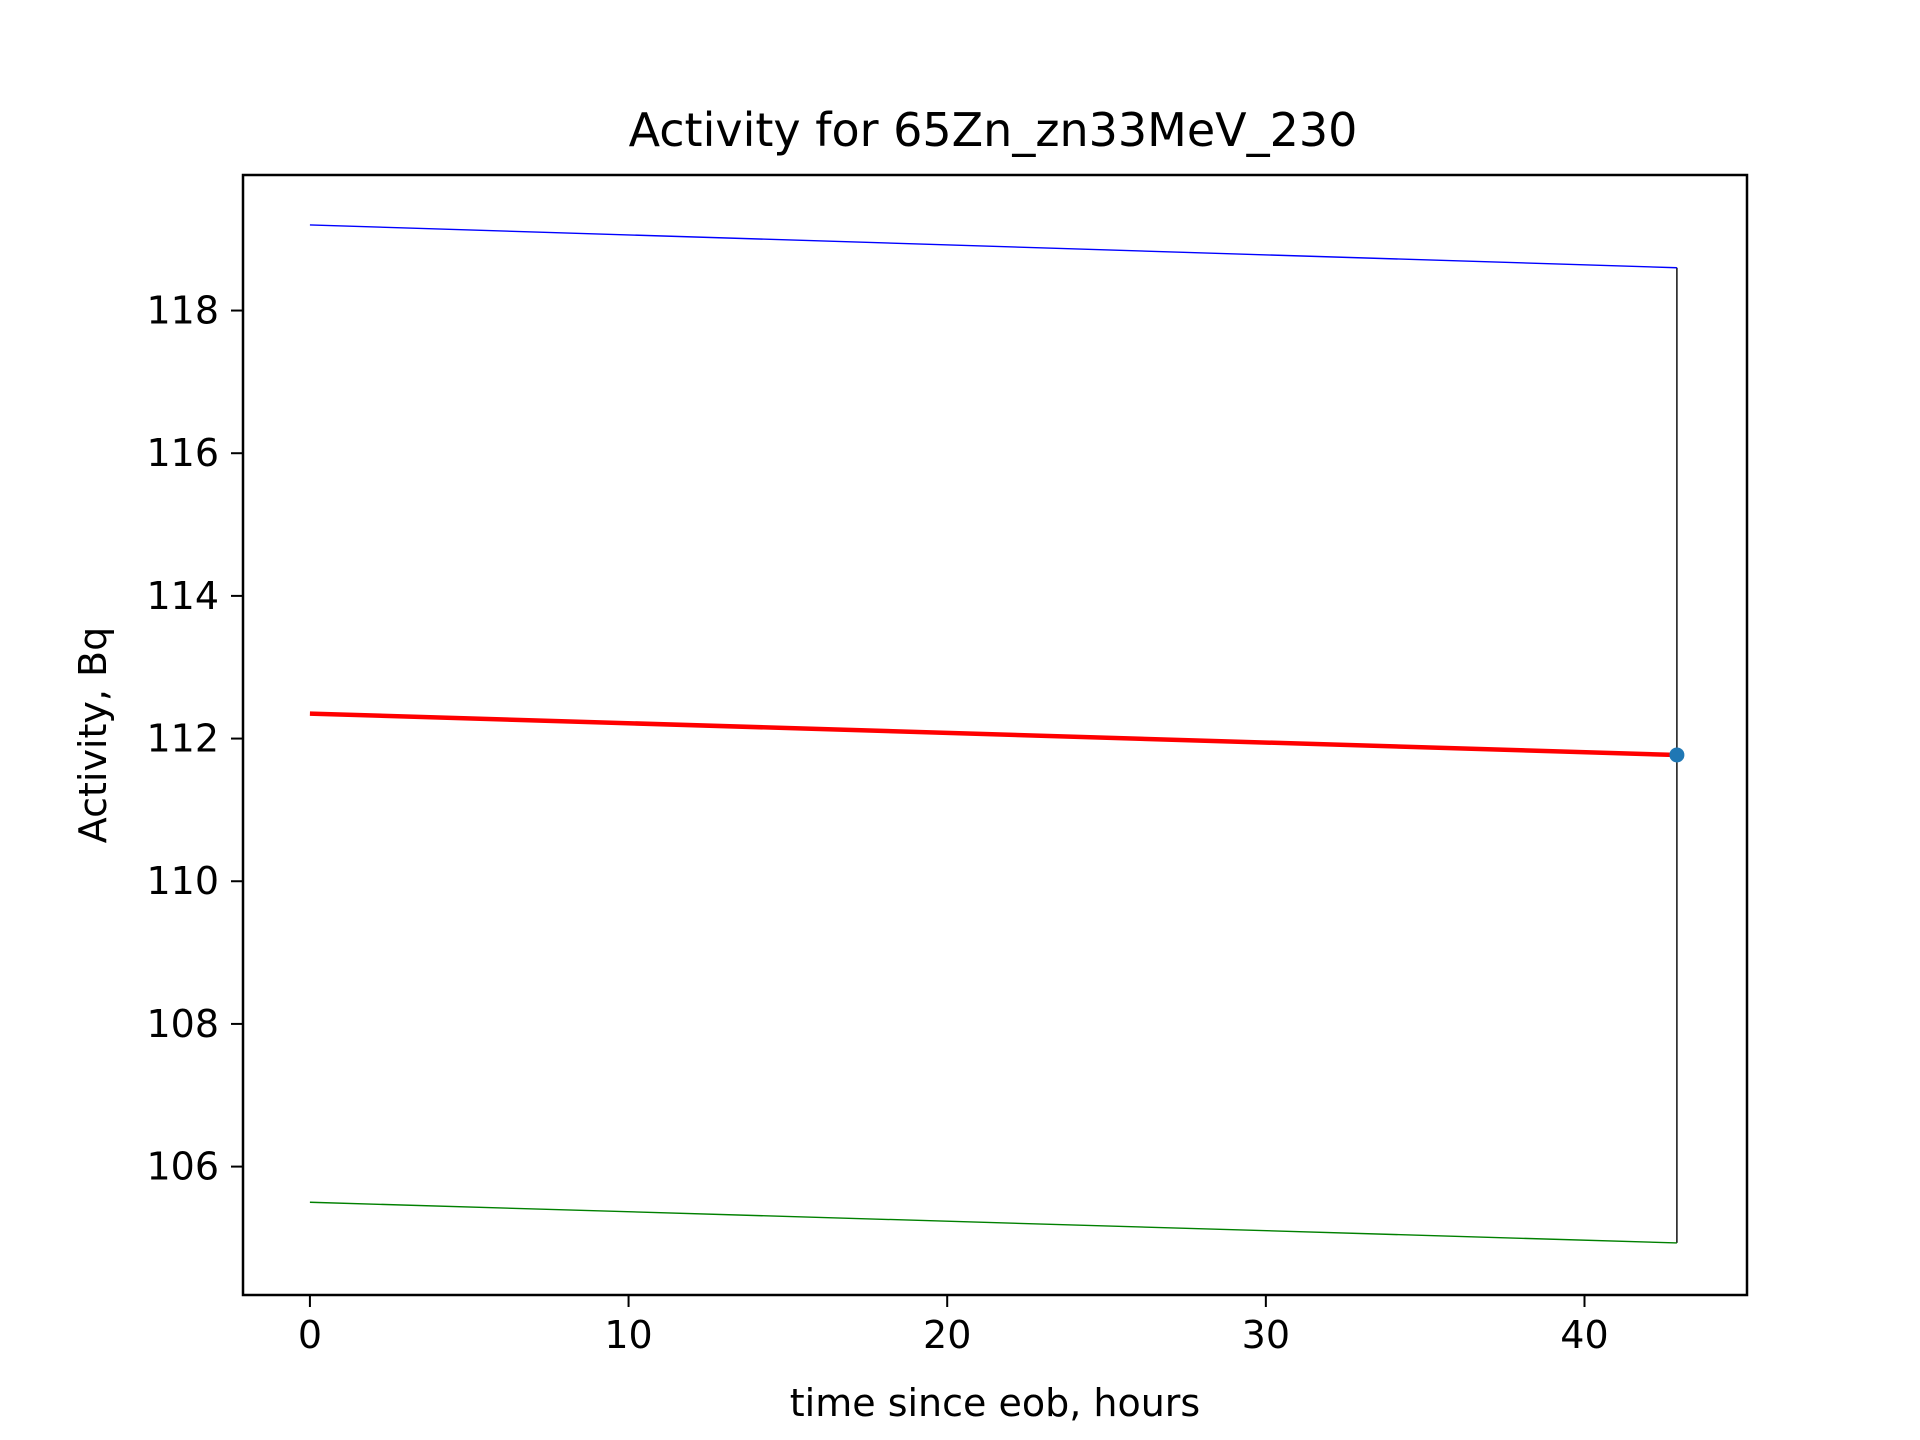 The height and width of the screenshot is (1440, 1920). What do you see at coordinates (182, 1024) in the screenshot?
I see `y-tick-label: 108` at bounding box center [182, 1024].